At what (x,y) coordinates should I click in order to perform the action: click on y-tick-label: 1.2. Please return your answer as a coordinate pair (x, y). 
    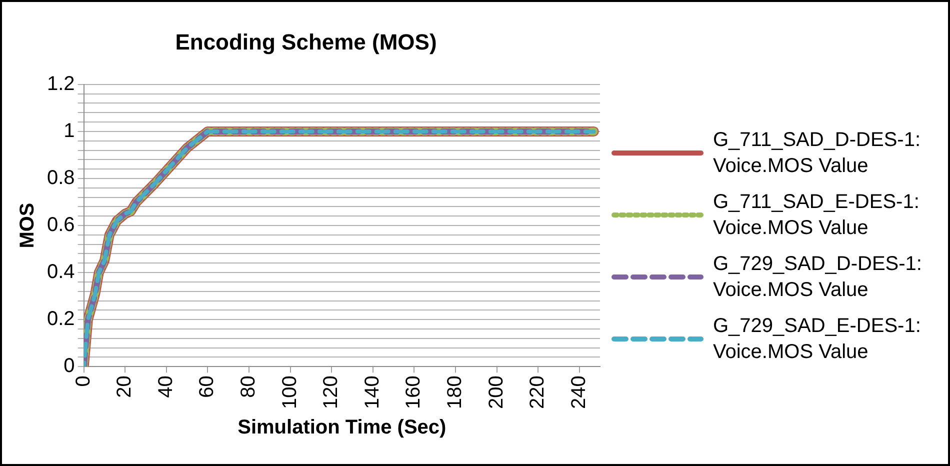
    Looking at the image, I should click on (60, 83).